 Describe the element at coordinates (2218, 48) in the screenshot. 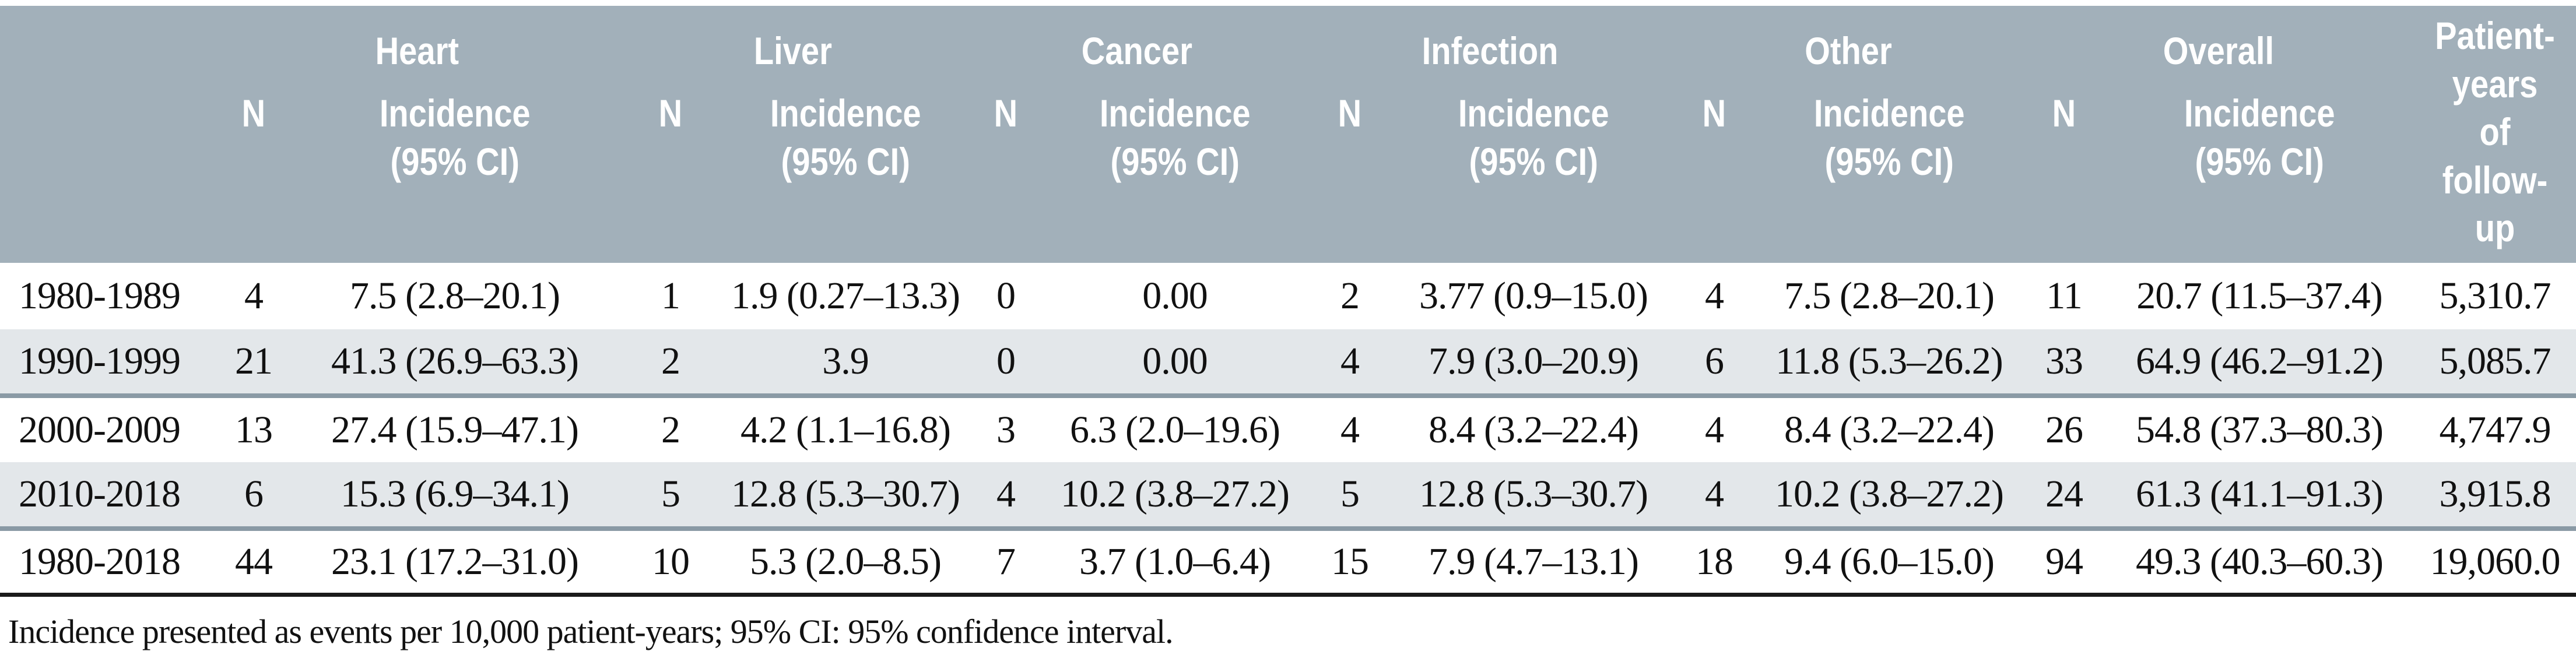

I see `column-header-overall: Overall` at that location.